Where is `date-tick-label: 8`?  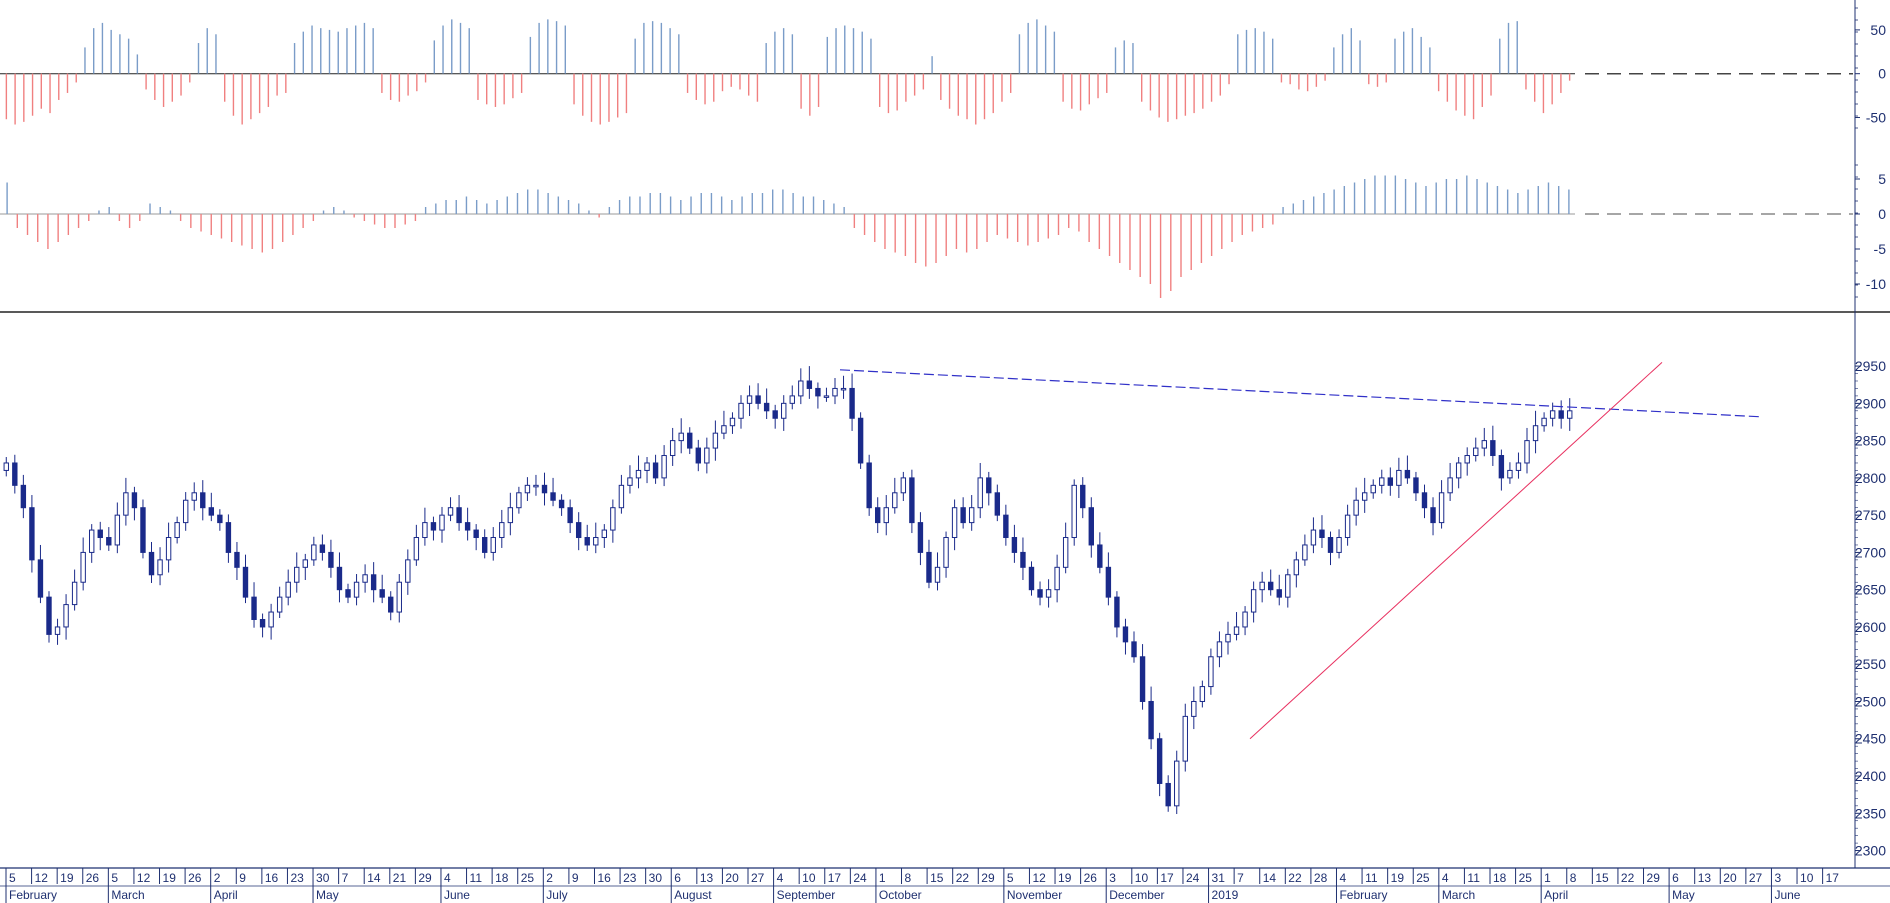 date-tick-label: 8 is located at coordinates (1573, 878).